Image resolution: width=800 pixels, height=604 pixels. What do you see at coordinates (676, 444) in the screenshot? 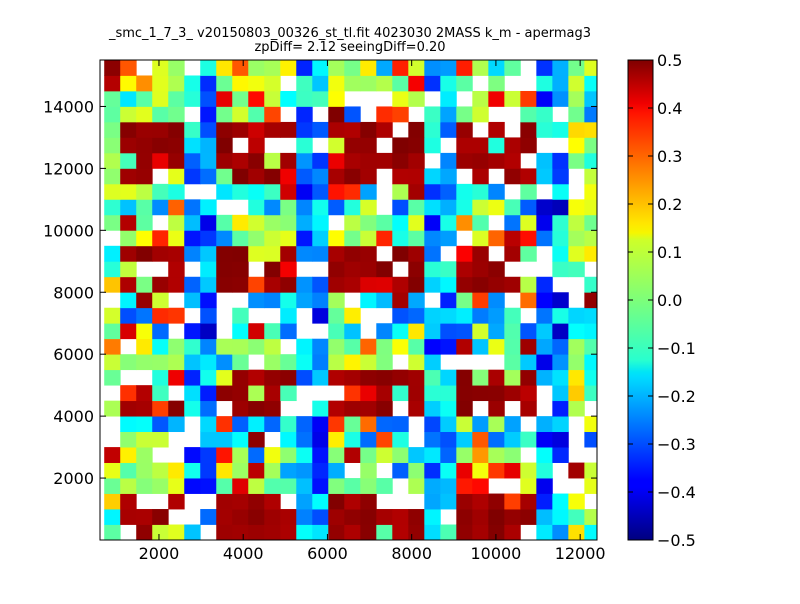
I see `colorbar-tick-label: −0.3` at bounding box center [676, 444].